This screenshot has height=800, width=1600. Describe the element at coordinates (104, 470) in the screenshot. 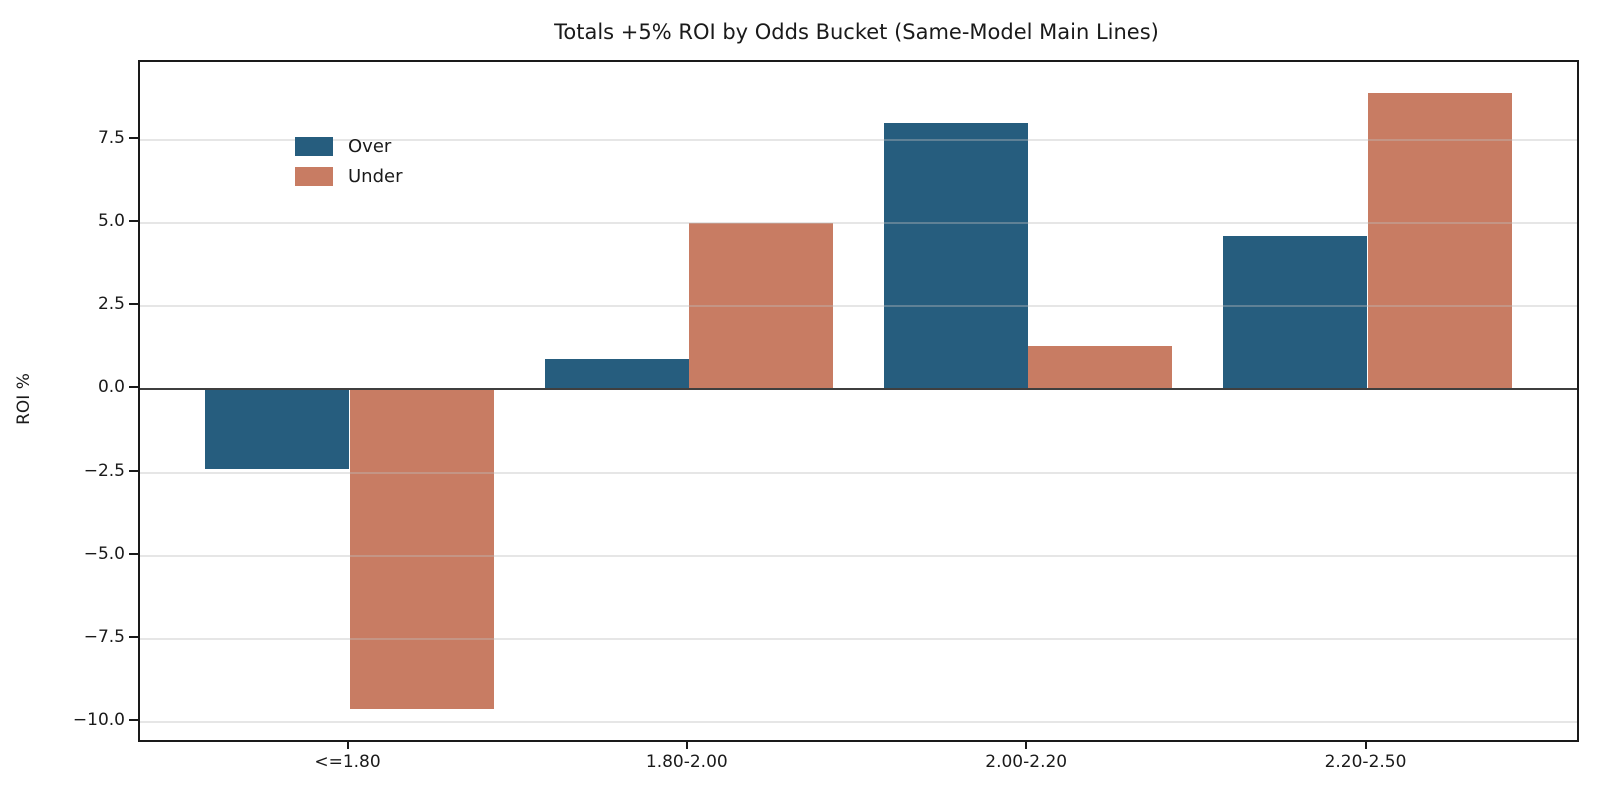

I see `y-tick-label: −2.5` at that location.